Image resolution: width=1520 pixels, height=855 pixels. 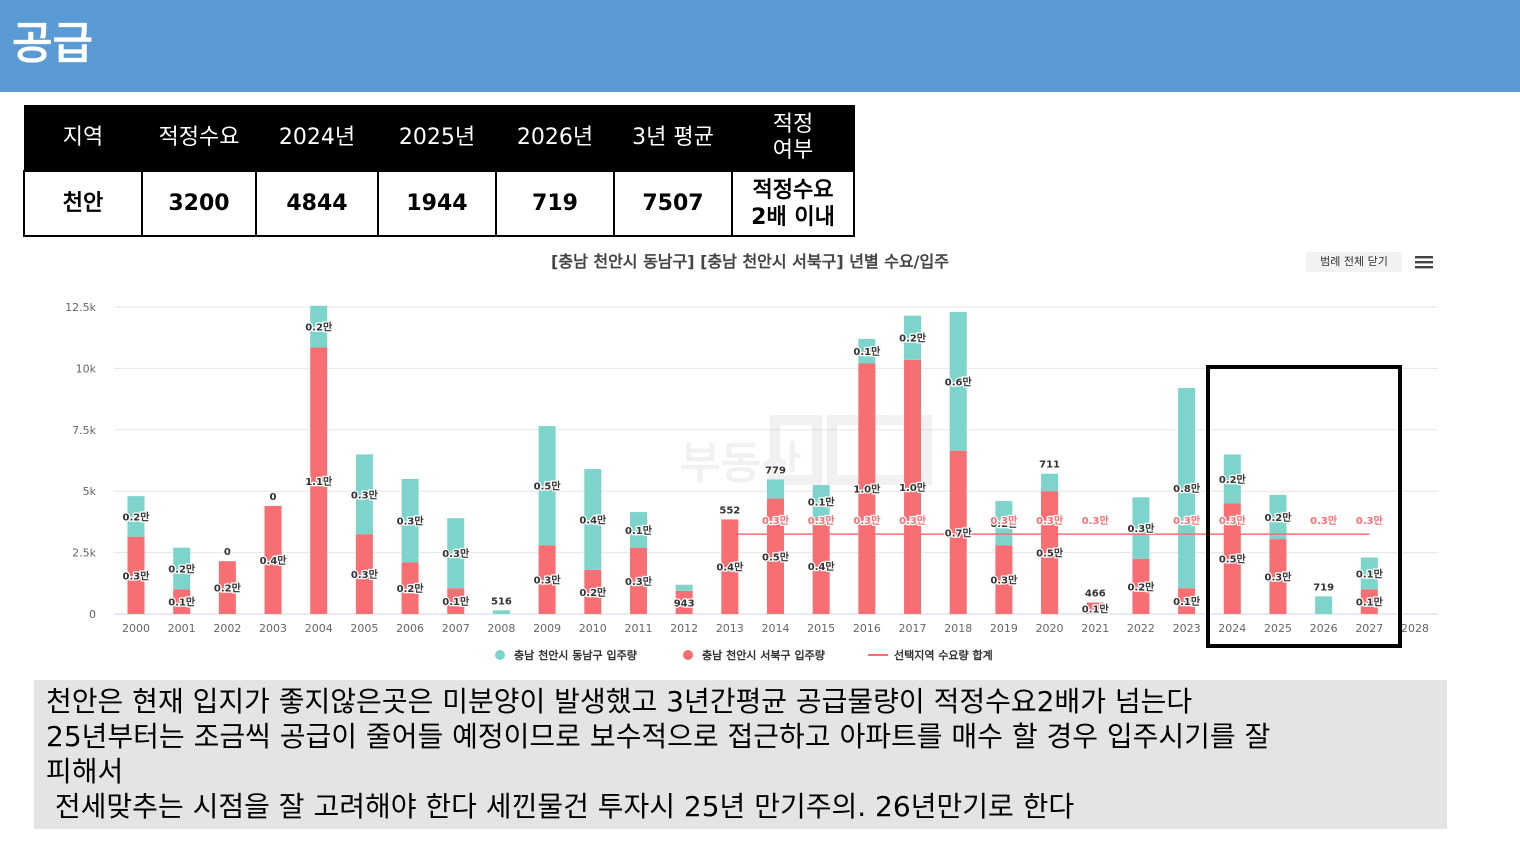 I want to click on x-tick-label: 2006, so click(x=410, y=628).